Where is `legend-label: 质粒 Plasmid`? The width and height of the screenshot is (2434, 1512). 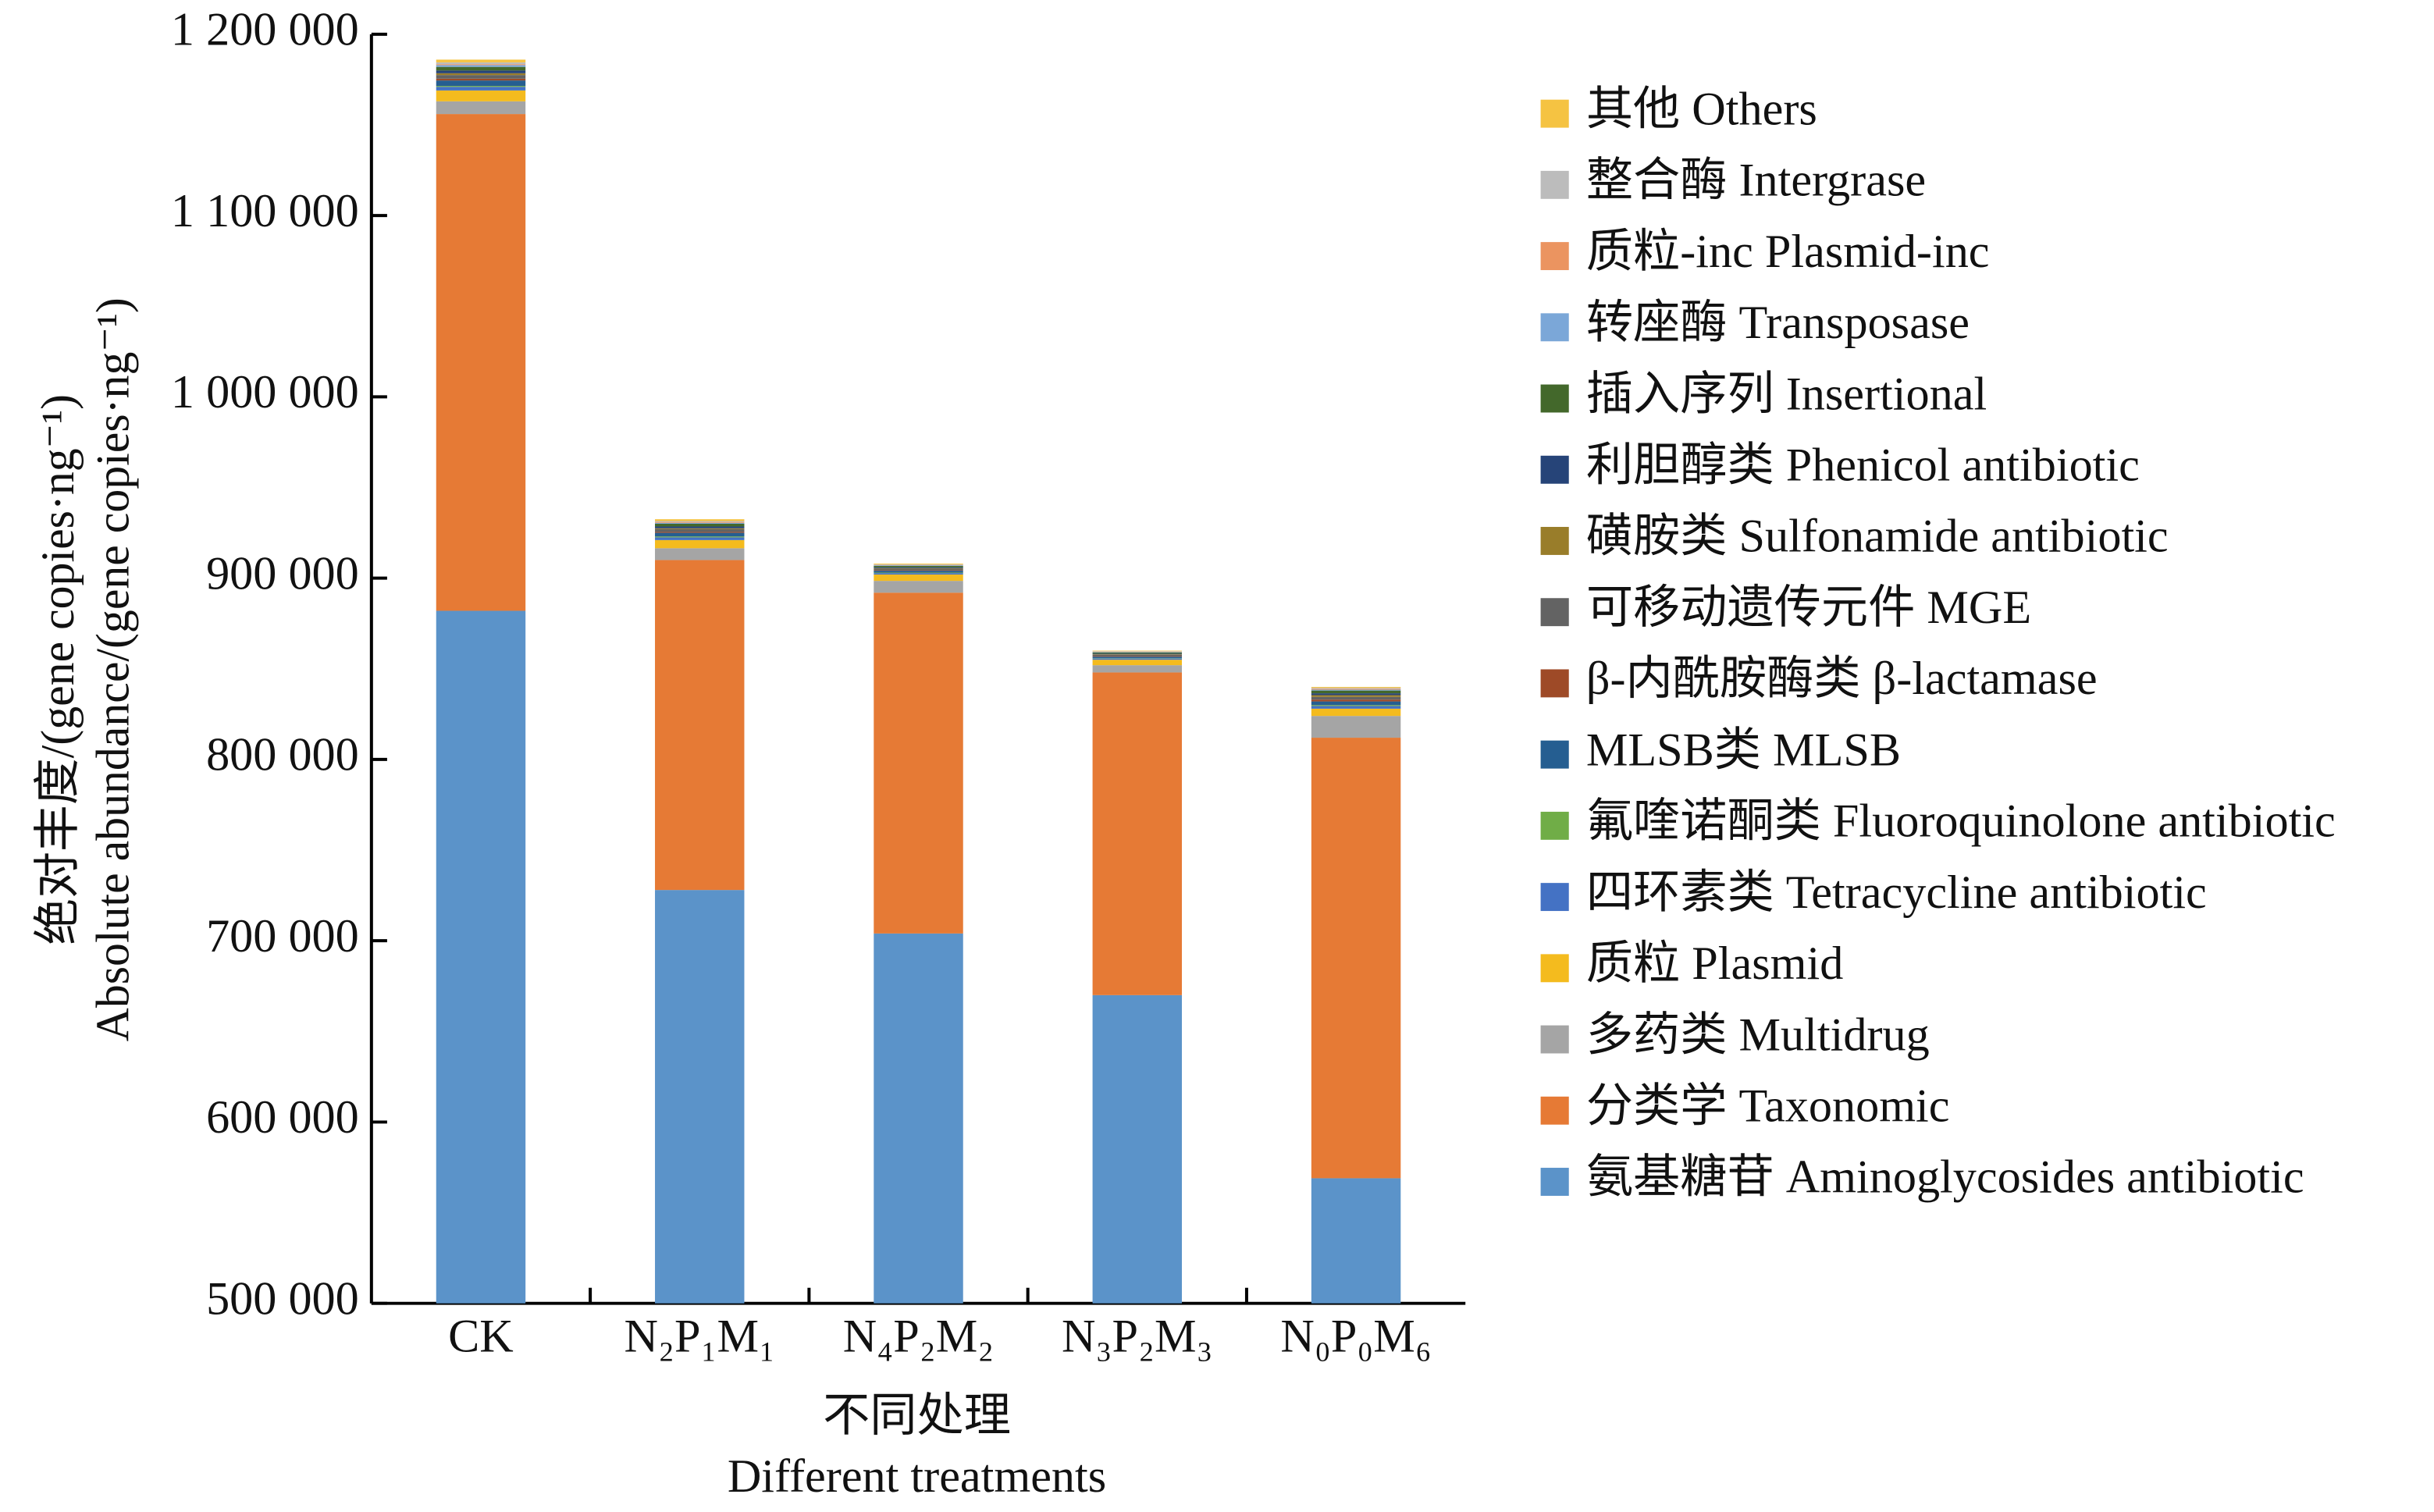
legend-label: 质粒 Plasmid is located at coordinates (1715, 963).